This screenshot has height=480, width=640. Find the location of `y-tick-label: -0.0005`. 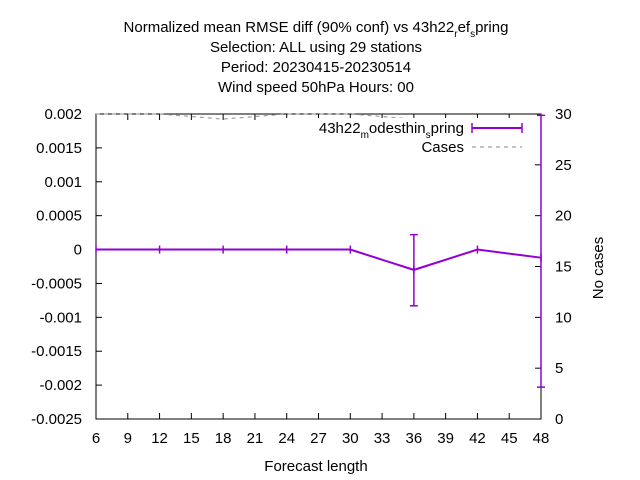

y-tick-label: -0.0005 is located at coordinates (56, 283).